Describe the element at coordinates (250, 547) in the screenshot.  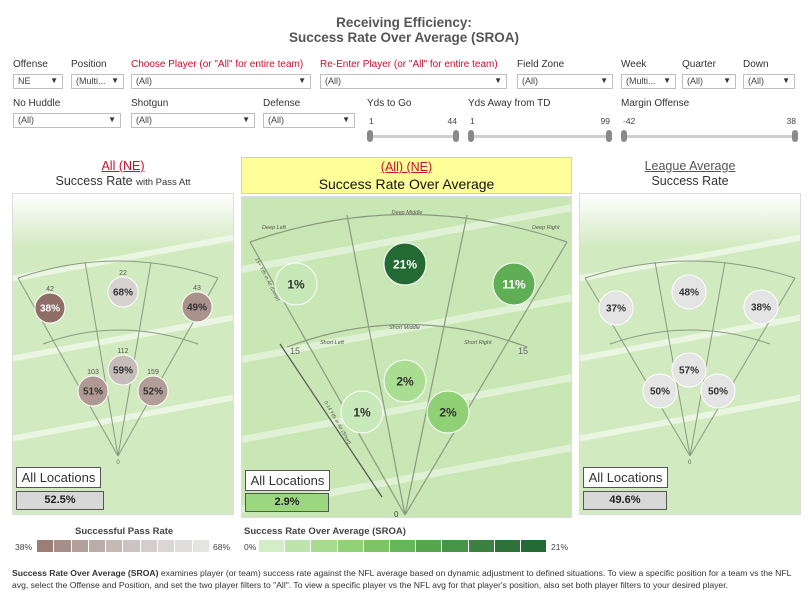
I see `center-legend-min: 0%` at that location.